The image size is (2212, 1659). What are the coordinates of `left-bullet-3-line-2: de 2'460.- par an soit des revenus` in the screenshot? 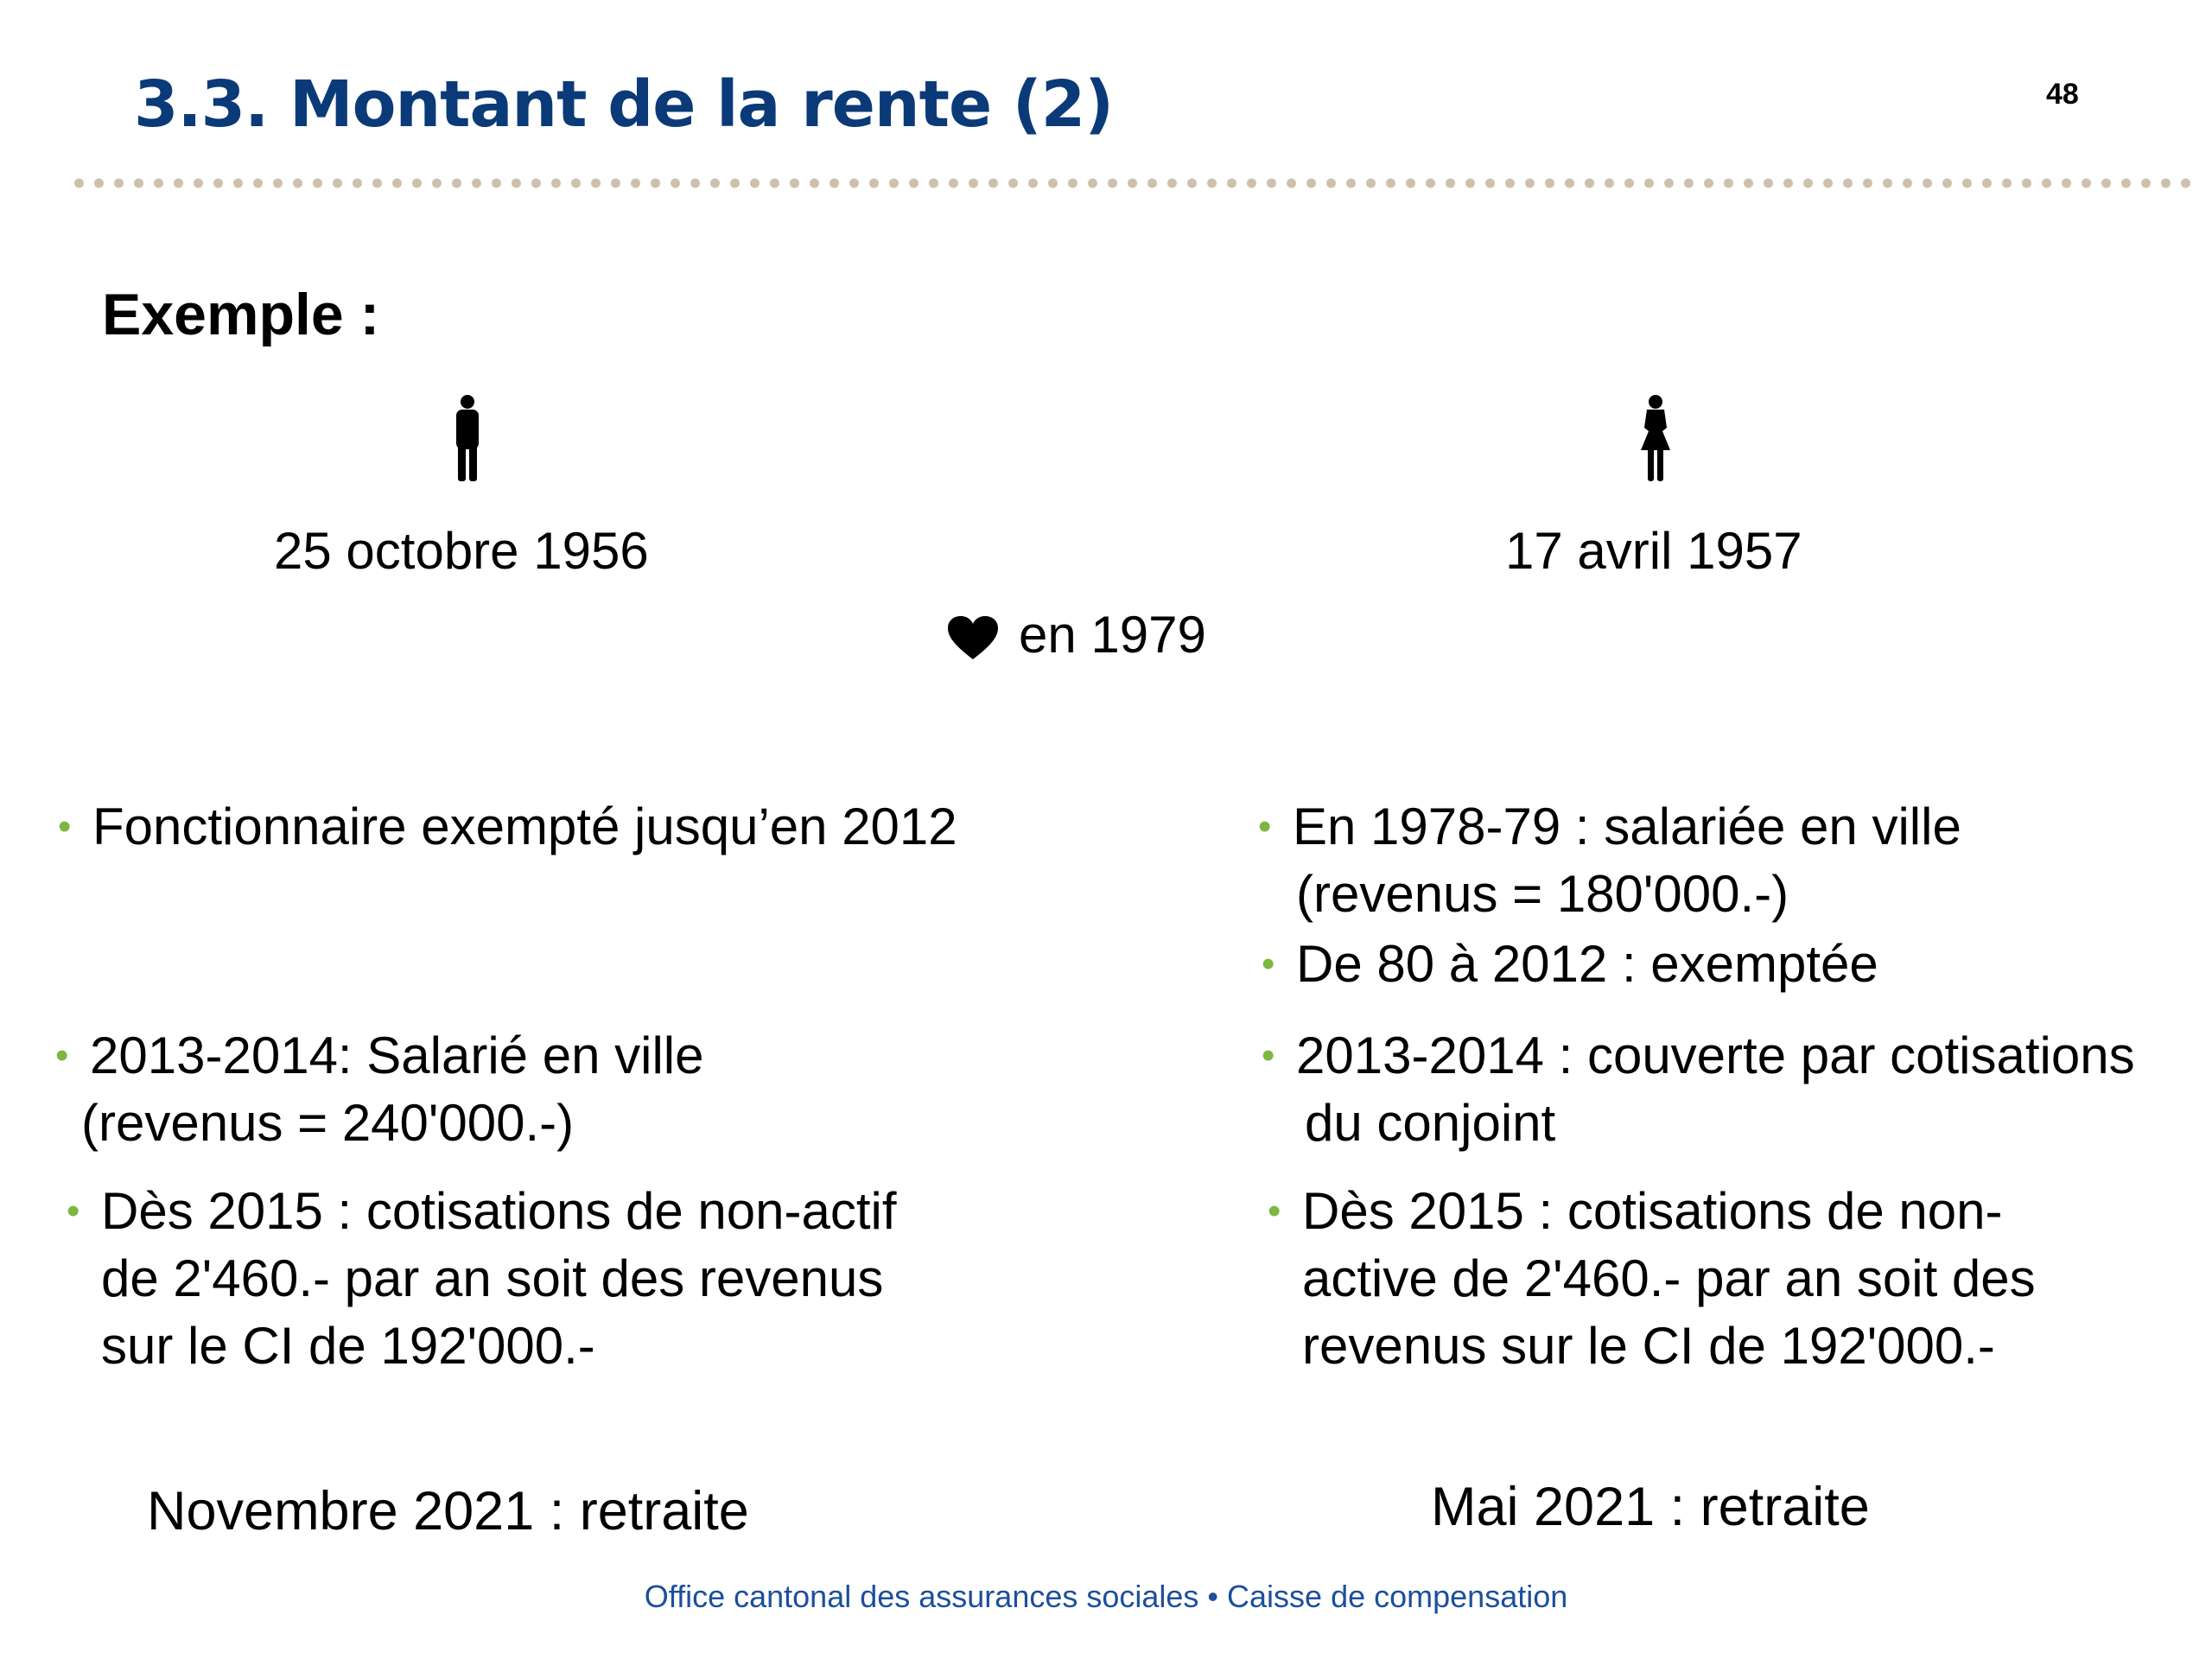 It's located at (492, 1278).